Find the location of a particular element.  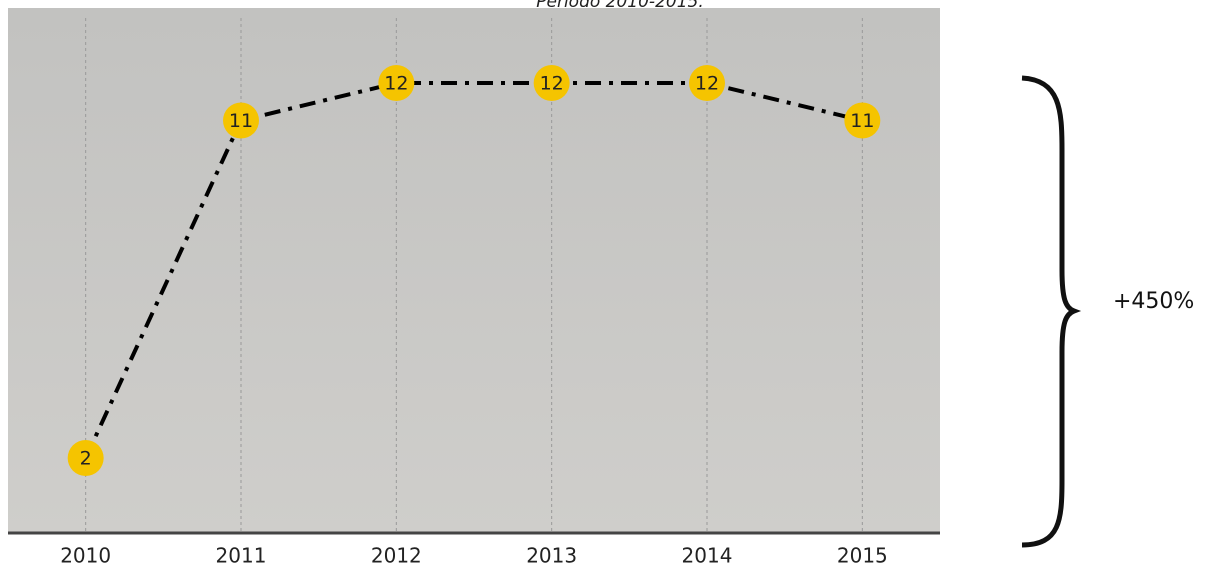

data-label: 2 is located at coordinates (86, 459).